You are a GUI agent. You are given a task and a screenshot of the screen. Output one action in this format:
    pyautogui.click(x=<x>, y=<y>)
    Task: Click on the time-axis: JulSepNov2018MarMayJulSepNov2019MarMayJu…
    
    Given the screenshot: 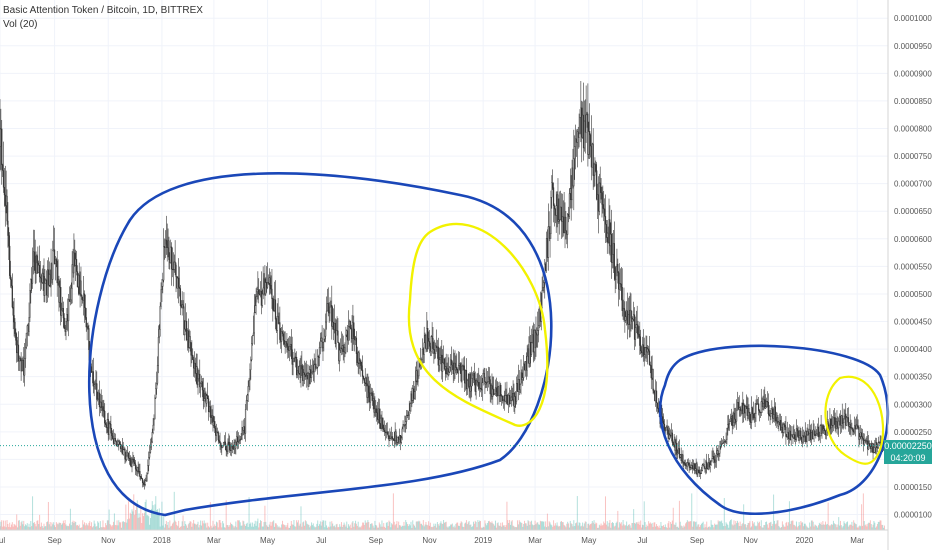 What is the action you would take?
    pyautogui.click(x=444, y=537)
    